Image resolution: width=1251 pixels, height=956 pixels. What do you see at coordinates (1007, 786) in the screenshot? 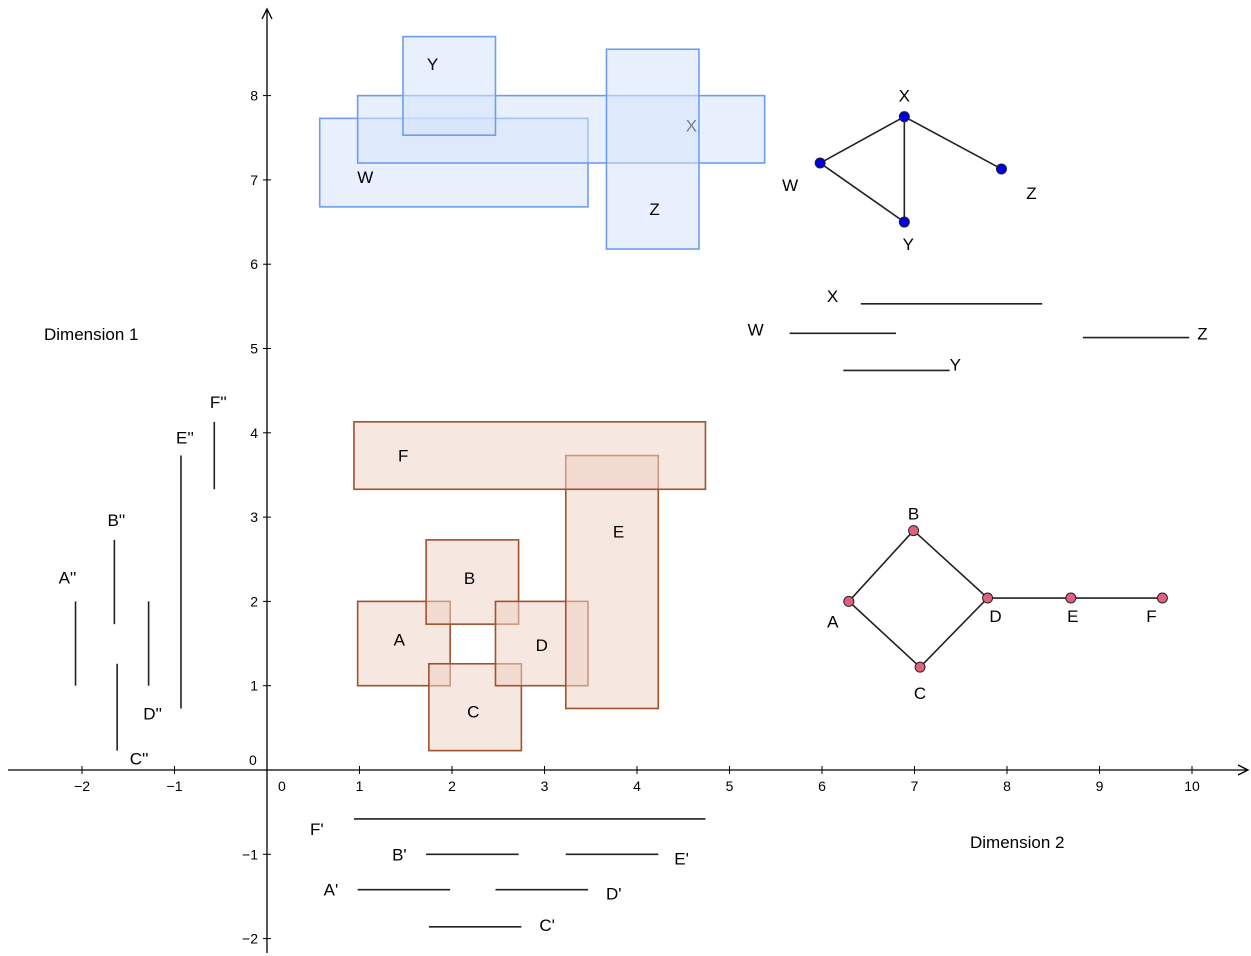
I see `x-tick-label: 8` at bounding box center [1007, 786].